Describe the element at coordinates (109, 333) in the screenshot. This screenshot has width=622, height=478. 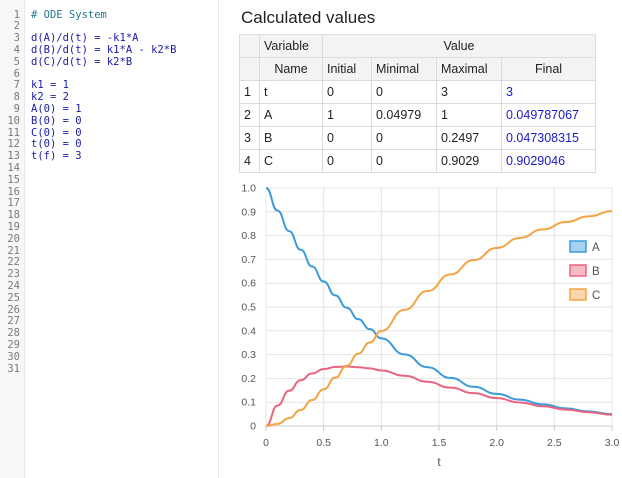
I see `editor-line: 28` at that location.